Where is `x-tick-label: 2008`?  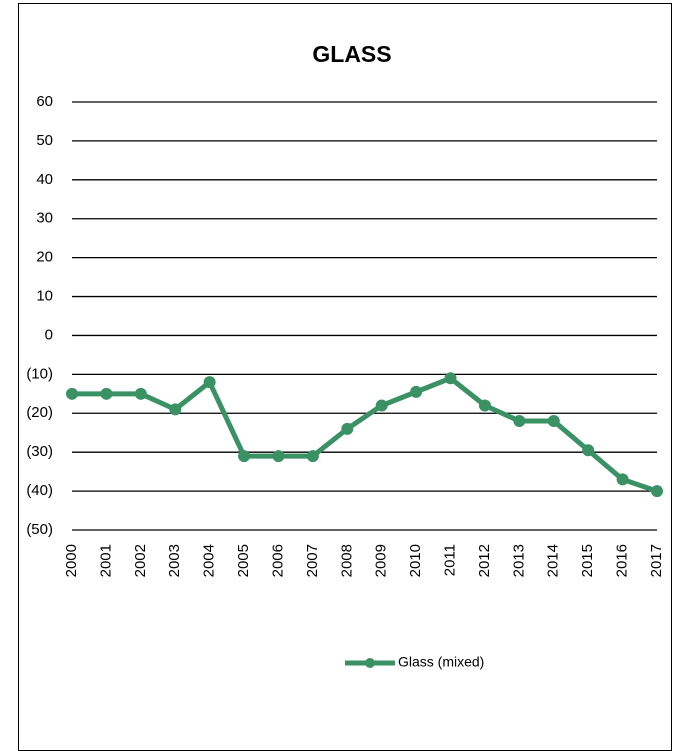
x-tick-label: 2008 is located at coordinates (346, 560).